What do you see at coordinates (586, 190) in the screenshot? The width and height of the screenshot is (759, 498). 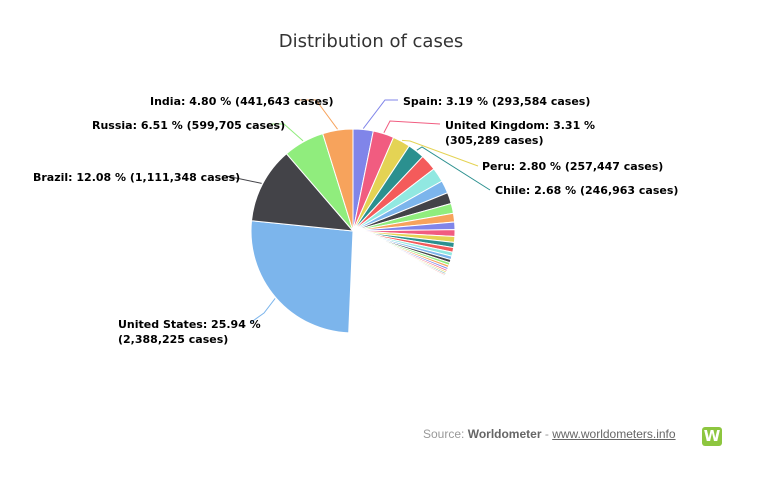 I see `data-label-chile: Chile: 2.68 % (246,963 cases)` at bounding box center [586, 190].